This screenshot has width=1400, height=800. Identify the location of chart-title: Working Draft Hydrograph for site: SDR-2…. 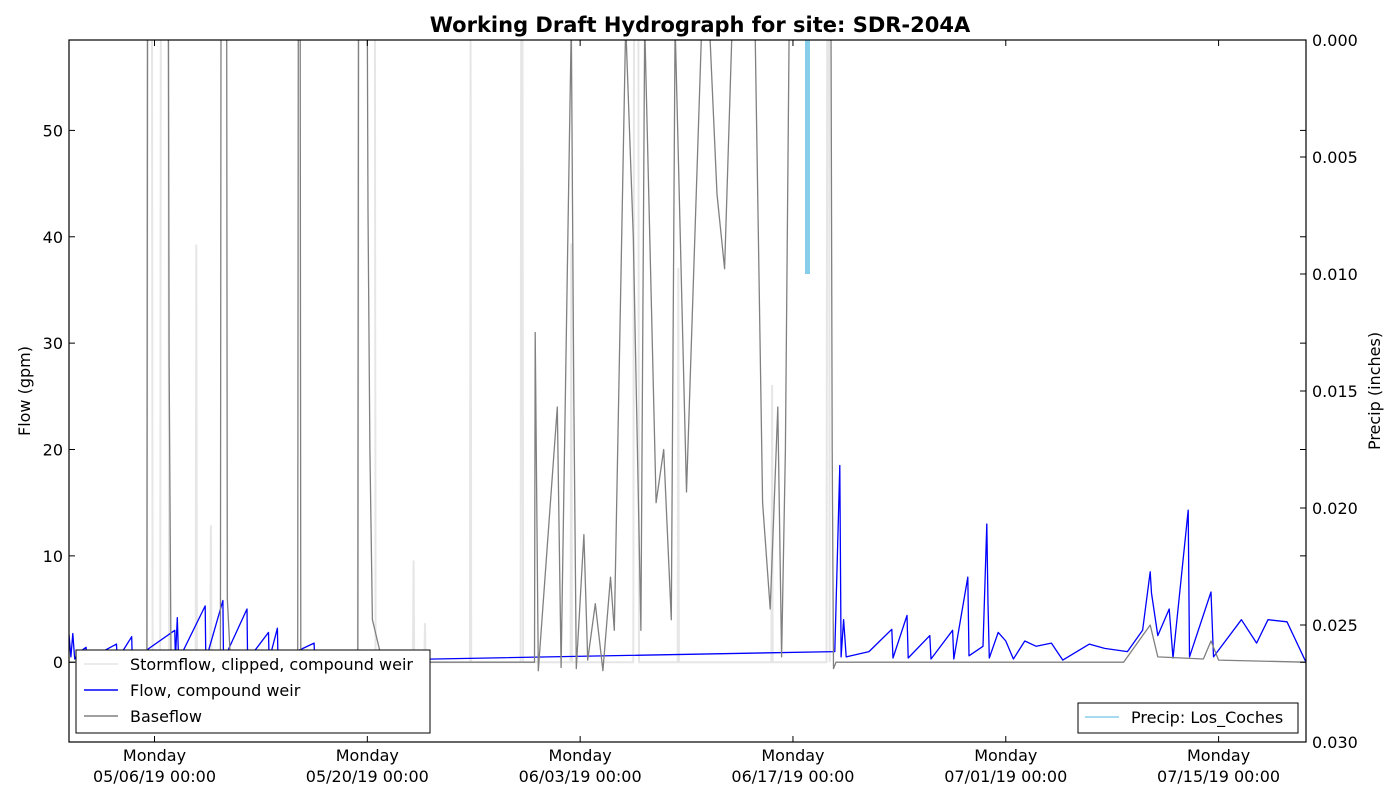
(700, 25).